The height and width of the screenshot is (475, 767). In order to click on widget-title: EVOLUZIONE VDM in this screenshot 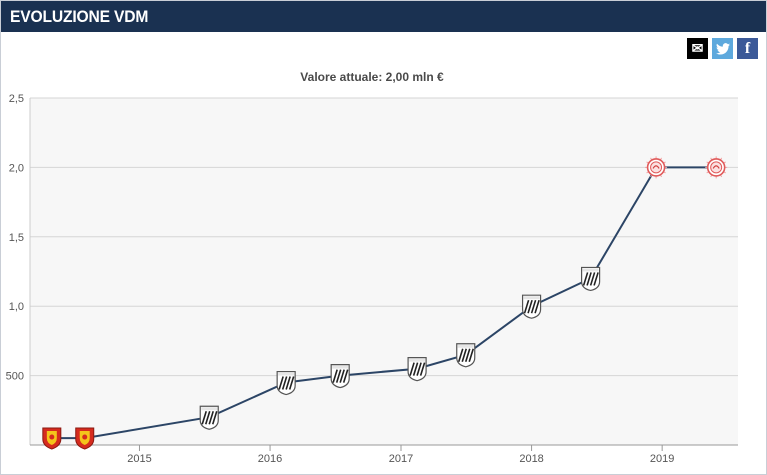, I will do `click(79, 16)`.